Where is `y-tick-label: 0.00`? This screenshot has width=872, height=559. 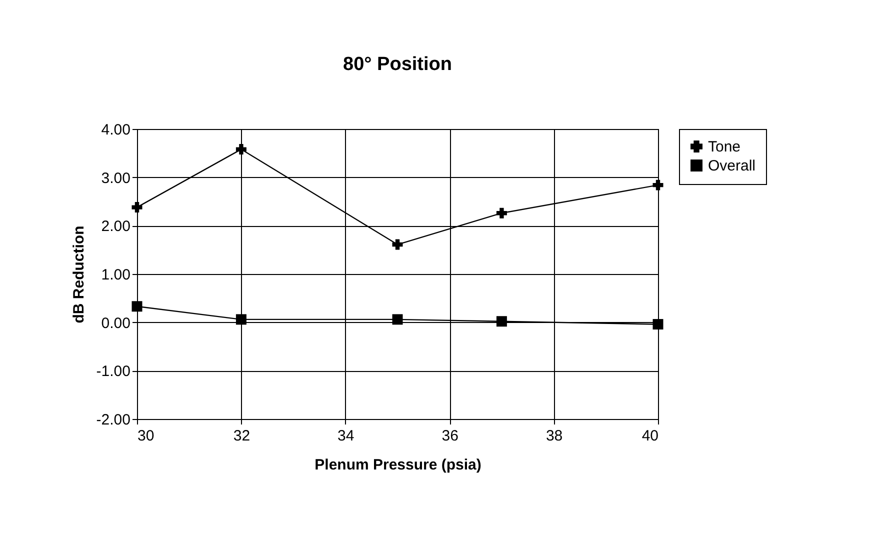 y-tick-label: 0.00 is located at coordinates (115, 323).